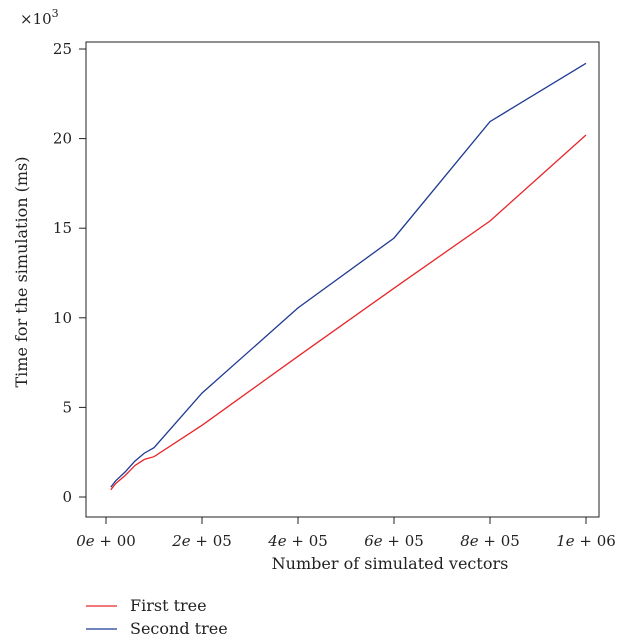  What do you see at coordinates (55, 13) in the screenshot?
I see `y-scale-exponent: 3` at bounding box center [55, 13].